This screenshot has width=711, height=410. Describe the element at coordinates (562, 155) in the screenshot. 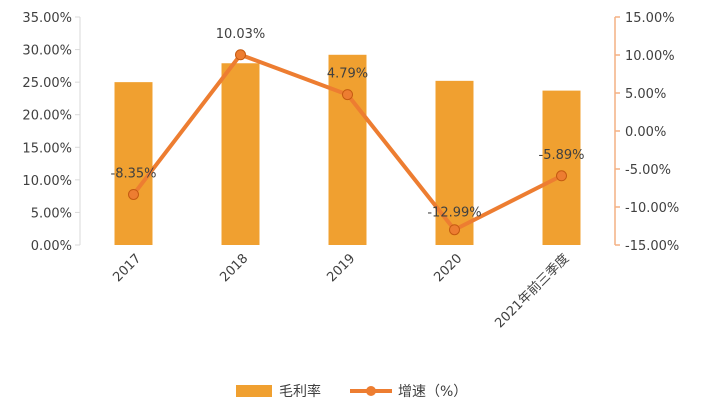

I see `data-label: -5.89%` at that location.